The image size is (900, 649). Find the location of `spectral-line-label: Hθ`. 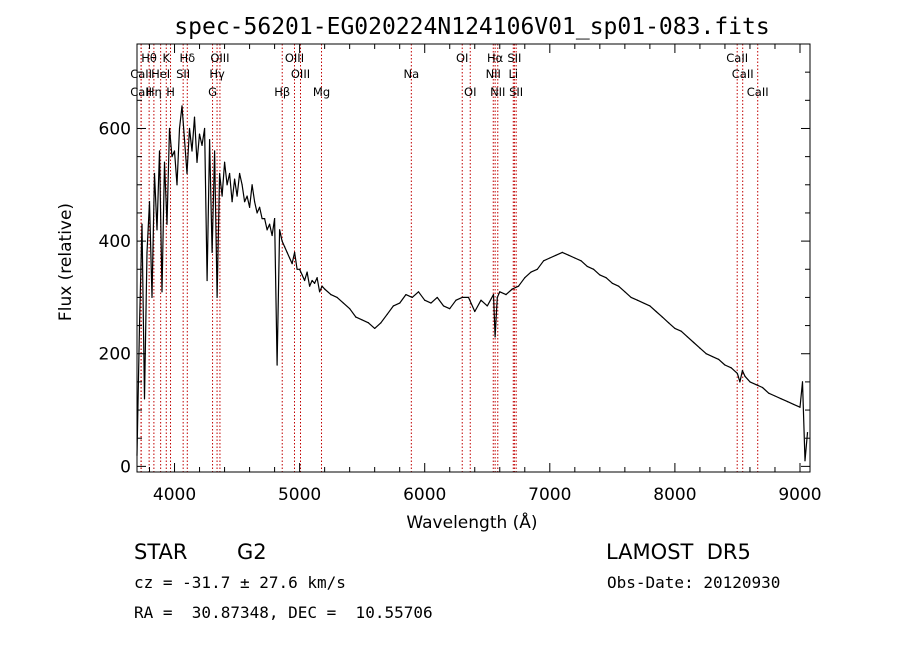

spectral-line-label: Hθ is located at coordinates (149, 58).